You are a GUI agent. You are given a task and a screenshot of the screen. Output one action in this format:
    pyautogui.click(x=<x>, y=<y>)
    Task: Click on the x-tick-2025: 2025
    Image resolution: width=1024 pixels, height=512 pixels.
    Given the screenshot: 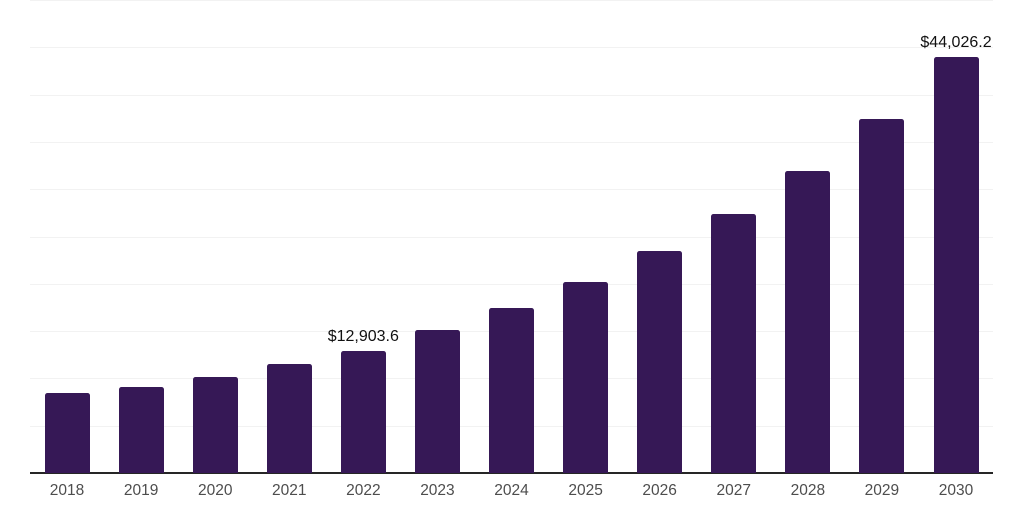 What is the action you would take?
    pyautogui.click(x=585, y=490)
    